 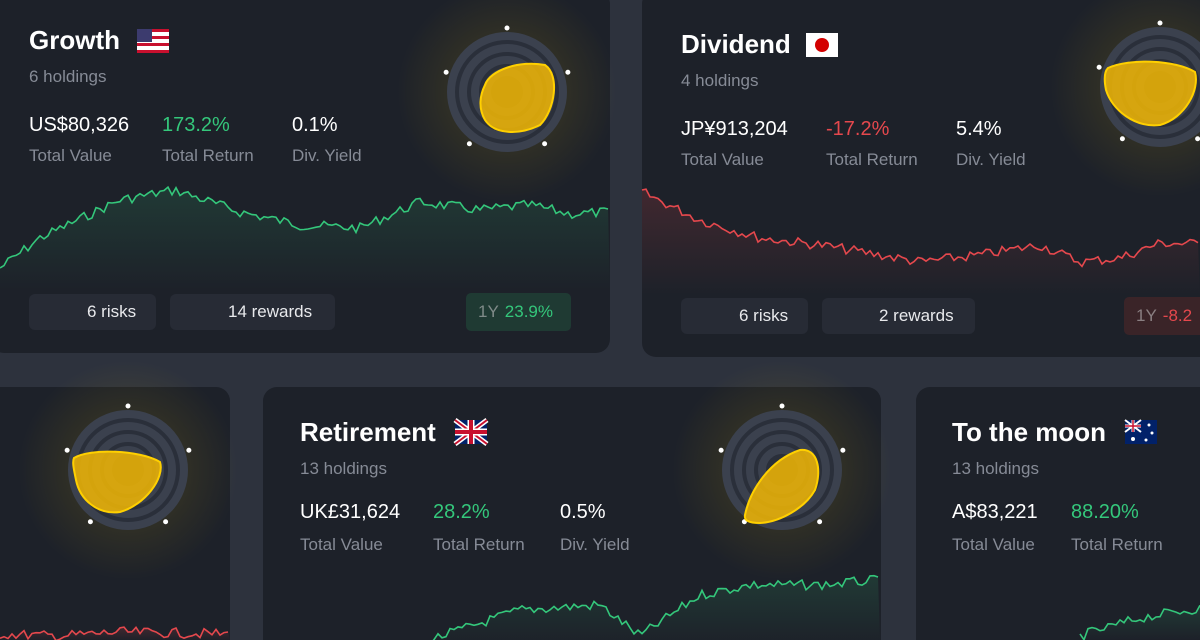 What do you see at coordinates (720, 80) in the screenshot?
I see `holdings: 4 holdings` at bounding box center [720, 80].